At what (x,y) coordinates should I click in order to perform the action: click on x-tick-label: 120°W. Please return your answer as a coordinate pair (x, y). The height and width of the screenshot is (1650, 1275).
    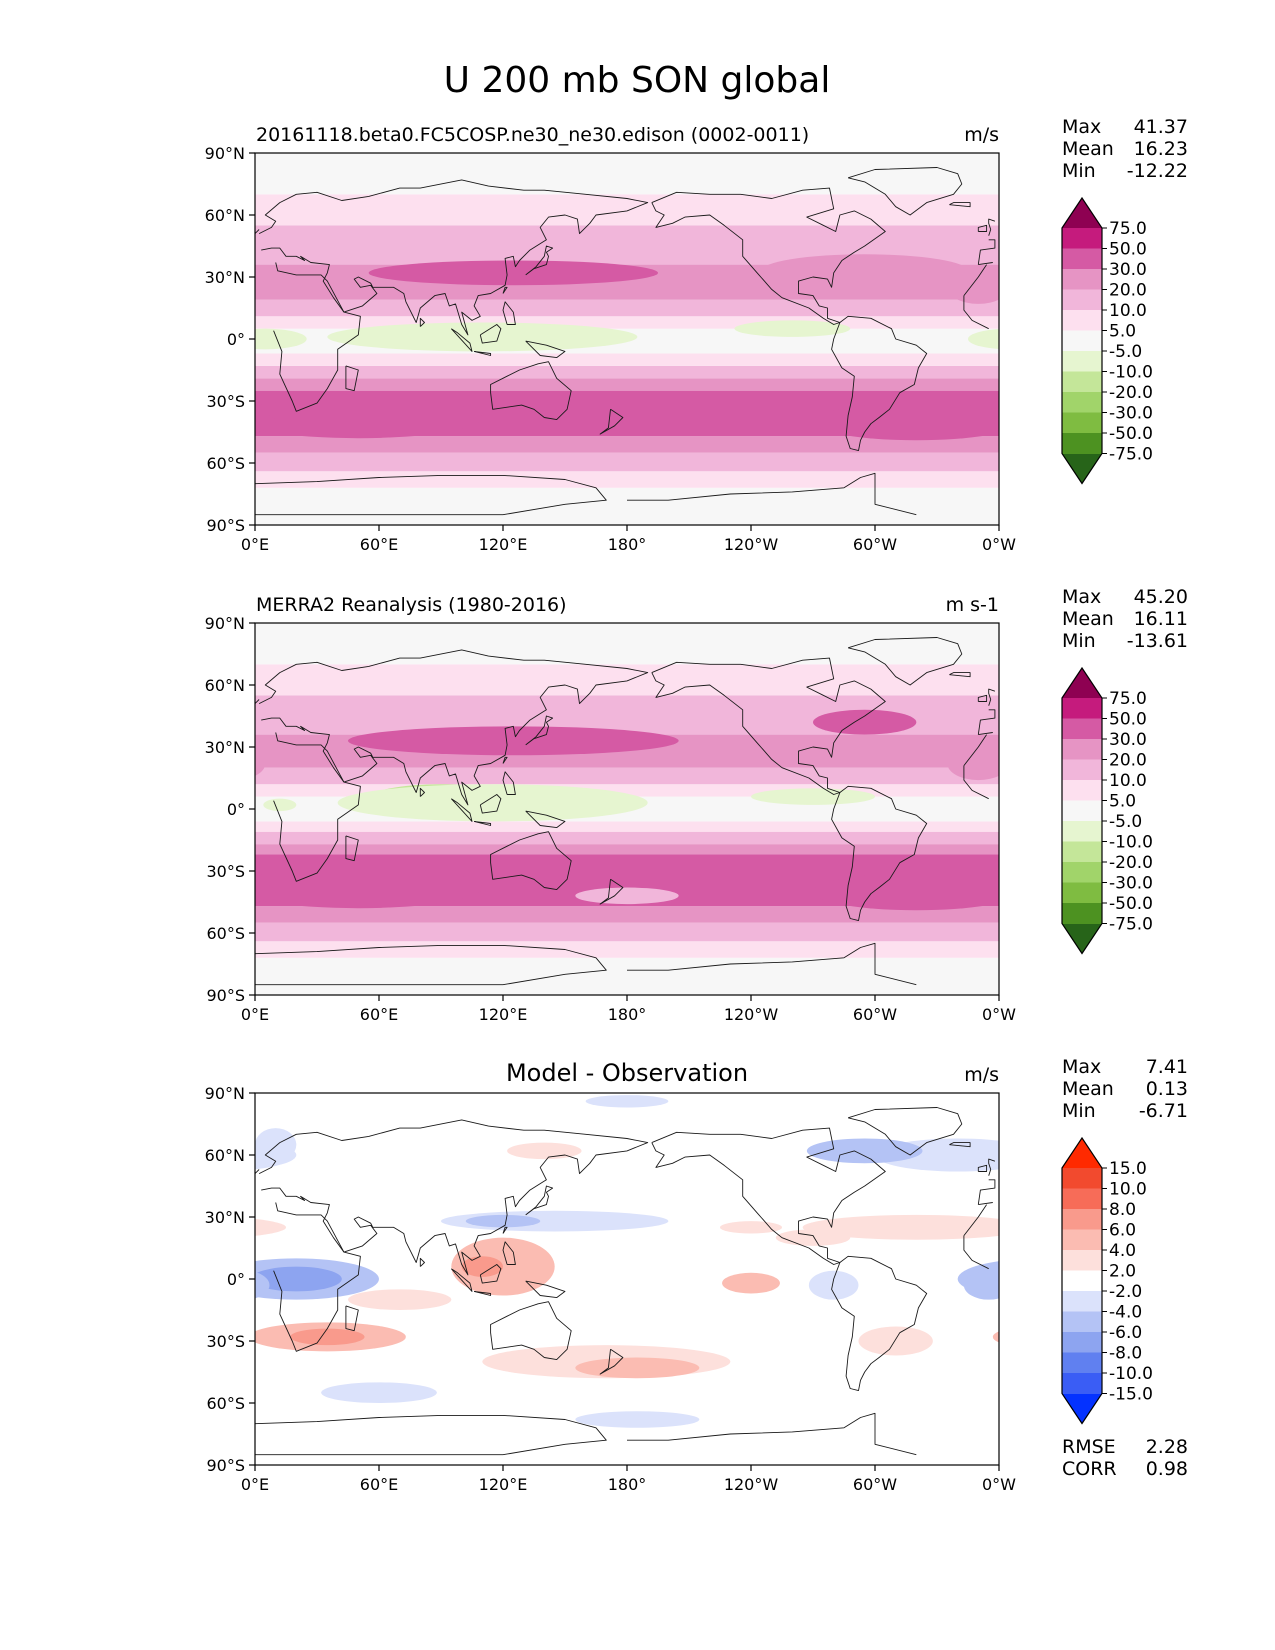
    Looking at the image, I should click on (751, 1014).